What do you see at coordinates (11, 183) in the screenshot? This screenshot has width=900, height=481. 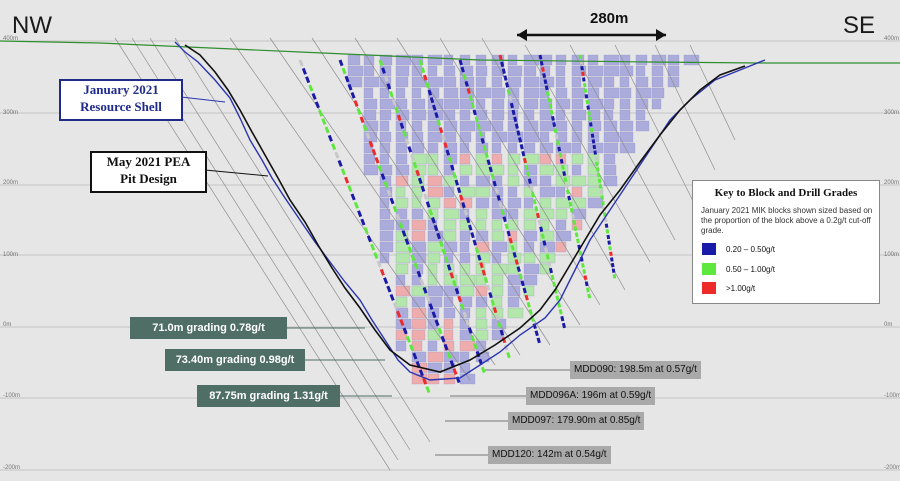 I see `elevation-label-left: 200m` at bounding box center [11, 183].